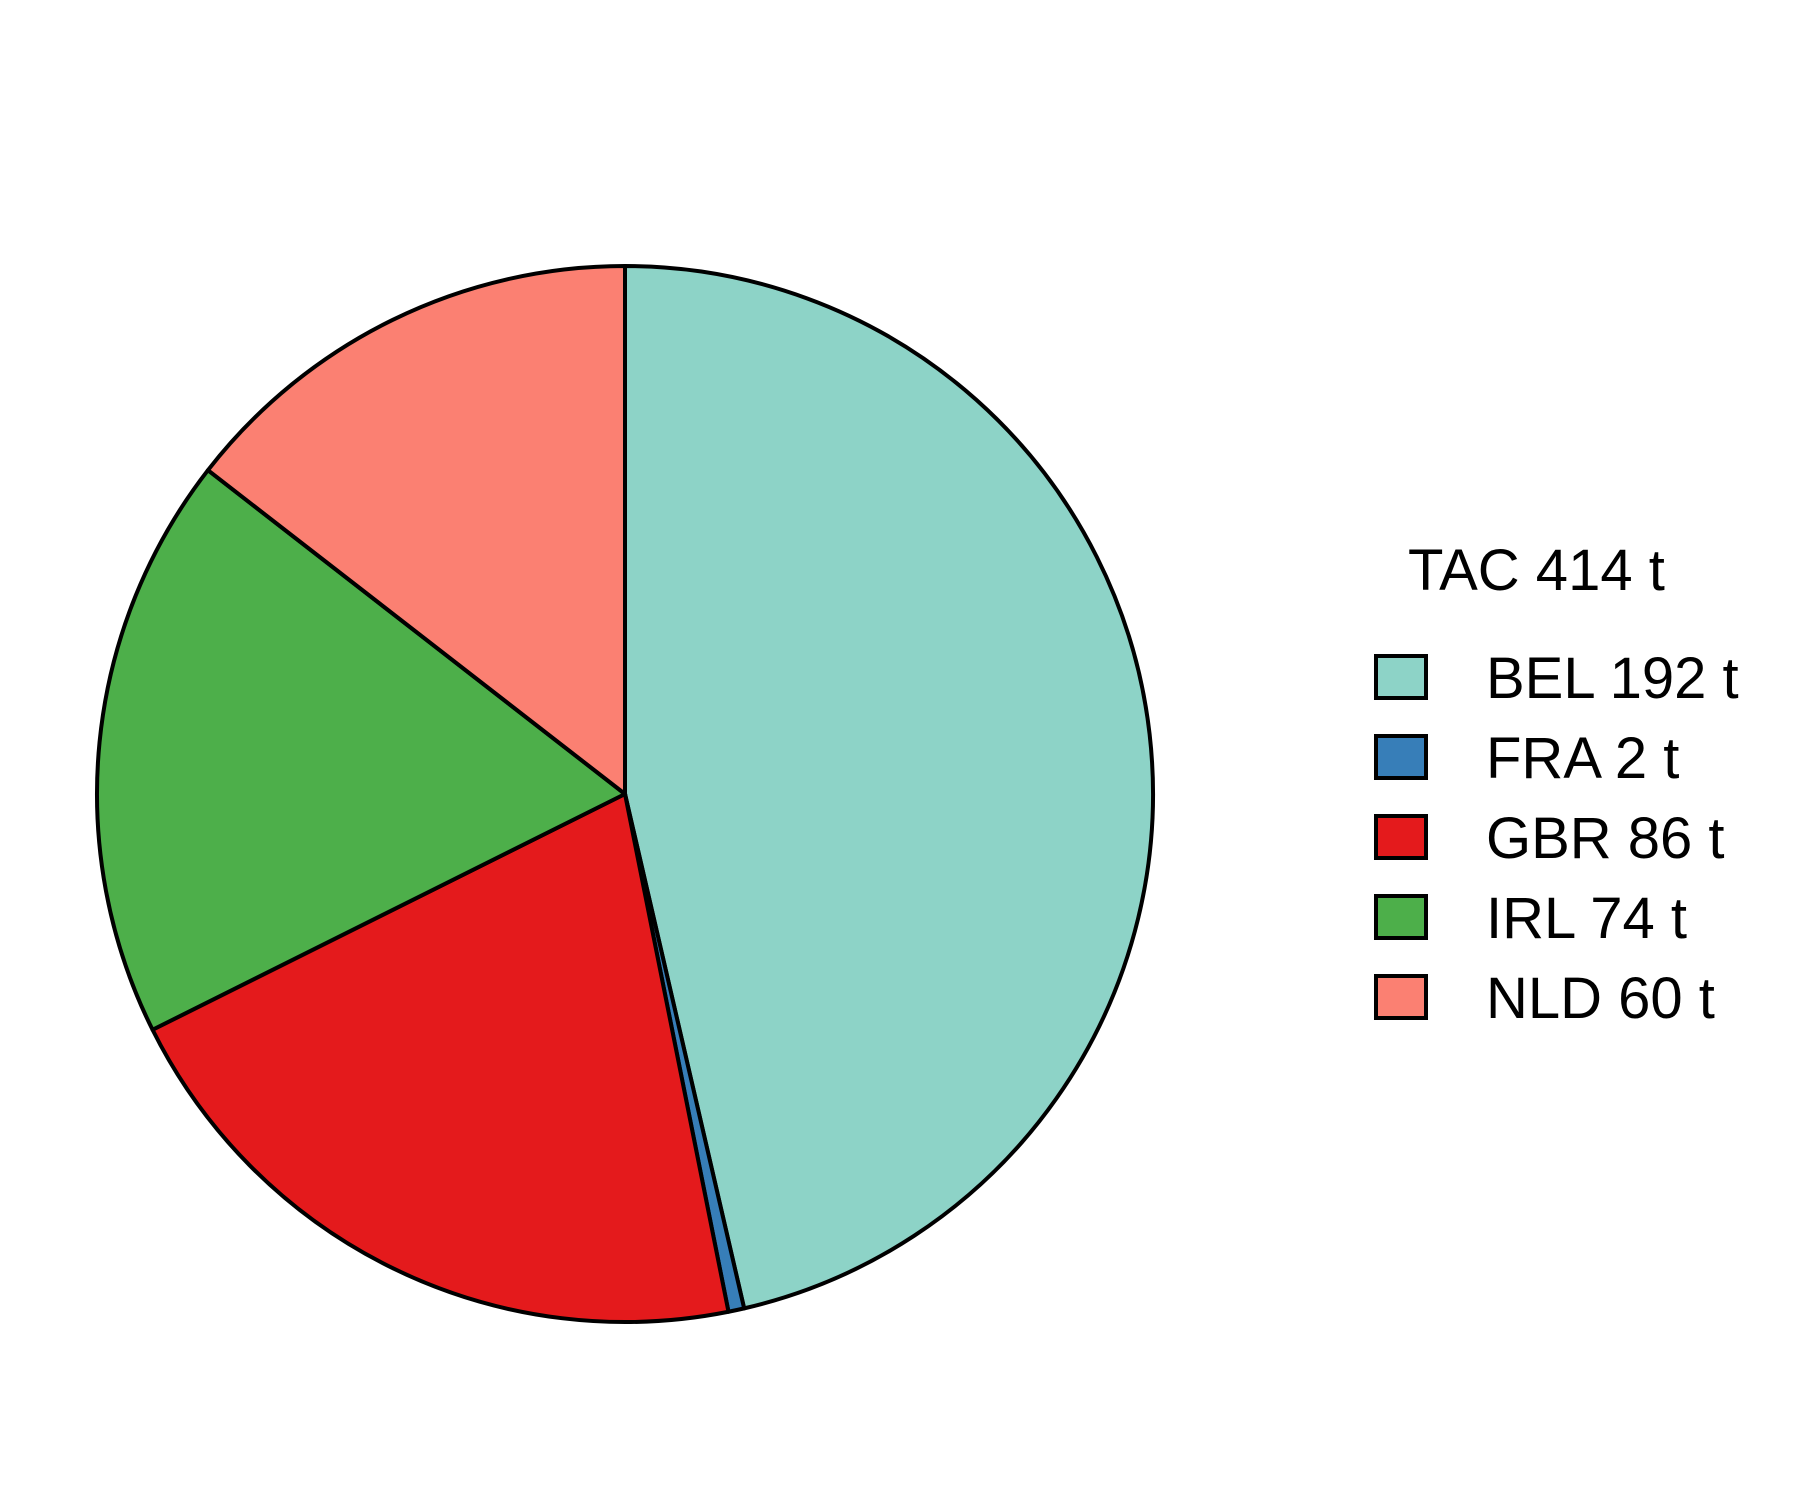 The height and width of the screenshot is (1500, 1800). I want to click on pie-slice-gbr, so click(440, 1058).